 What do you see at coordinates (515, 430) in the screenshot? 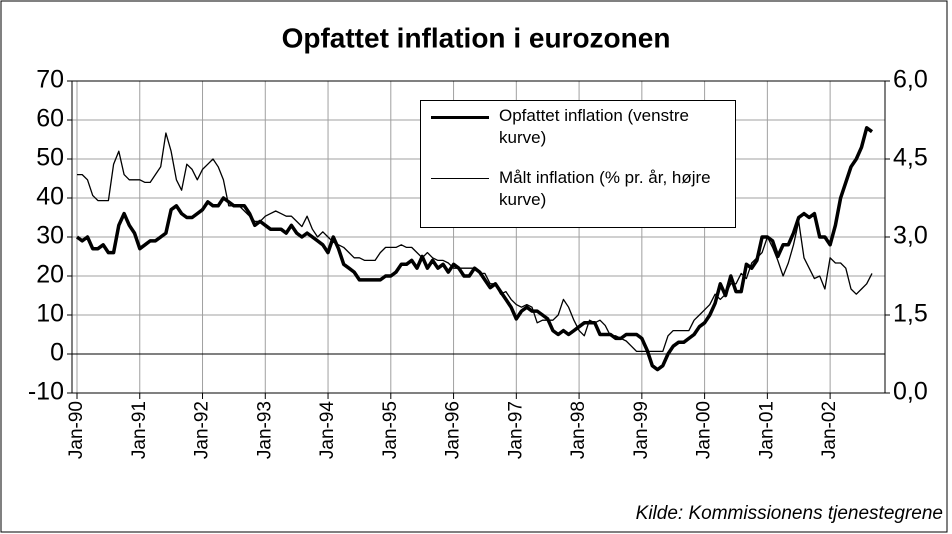
I see `x-tick-label: Jan-97` at bounding box center [515, 430].